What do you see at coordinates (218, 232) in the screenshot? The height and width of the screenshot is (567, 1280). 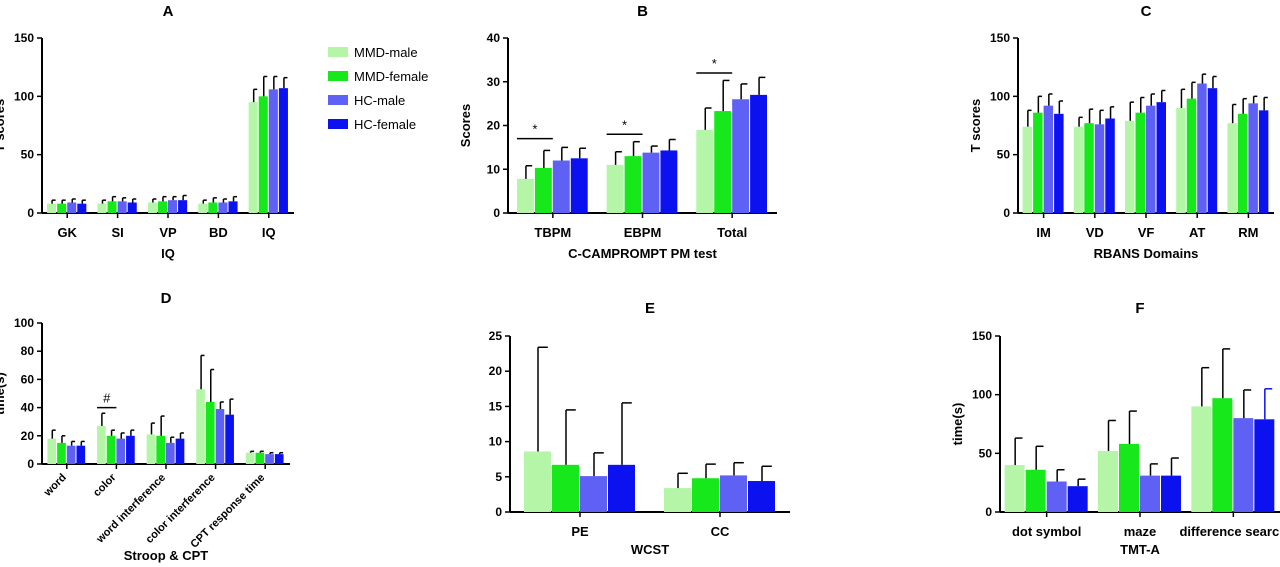 I see `x-tick-label: BD` at bounding box center [218, 232].